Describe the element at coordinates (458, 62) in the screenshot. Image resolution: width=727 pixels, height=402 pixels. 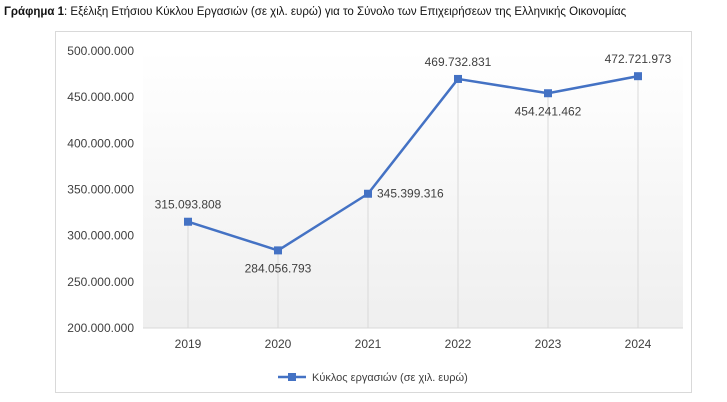
I see `data-label: 469.732.831` at that location.